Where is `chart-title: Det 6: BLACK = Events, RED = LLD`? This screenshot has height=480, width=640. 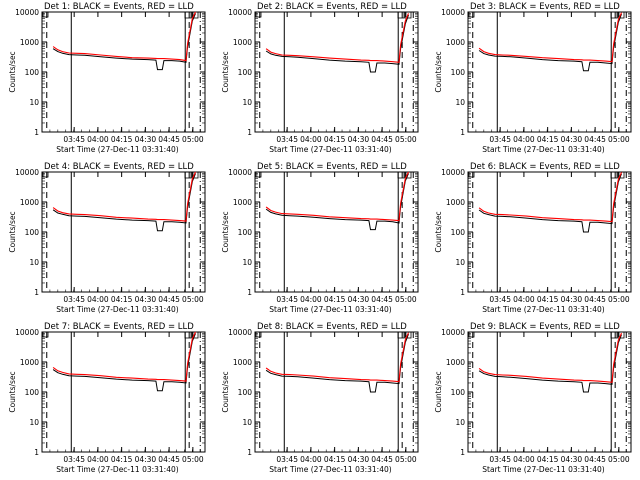 chart-title: Det 6: BLACK = Events, RED = LLD is located at coordinates (545, 167).